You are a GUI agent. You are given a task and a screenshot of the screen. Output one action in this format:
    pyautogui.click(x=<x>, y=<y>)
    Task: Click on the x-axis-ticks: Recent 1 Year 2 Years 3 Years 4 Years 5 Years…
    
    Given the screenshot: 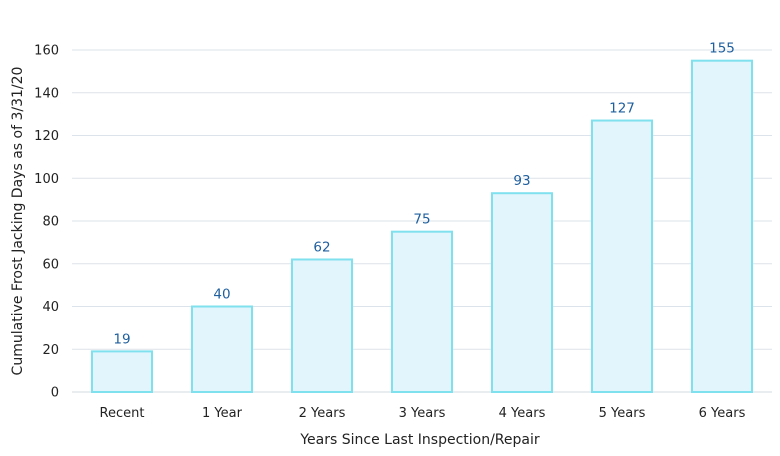 What is the action you would take?
    pyautogui.click(x=423, y=413)
    